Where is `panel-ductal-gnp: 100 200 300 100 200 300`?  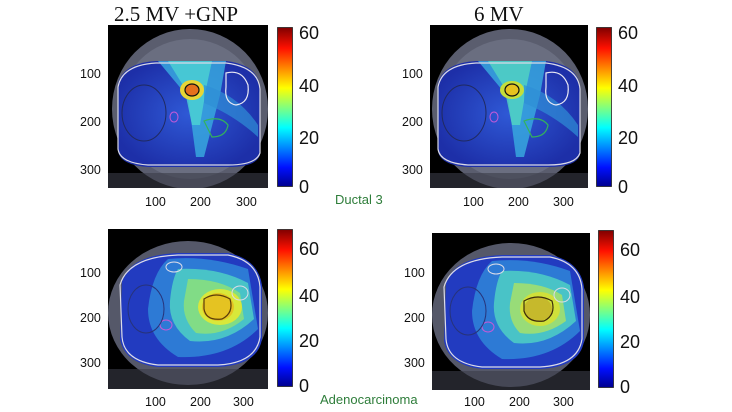
panel-ductal-gnp: 100 200 300 100 200 300 is located at coordinates (174, 117).